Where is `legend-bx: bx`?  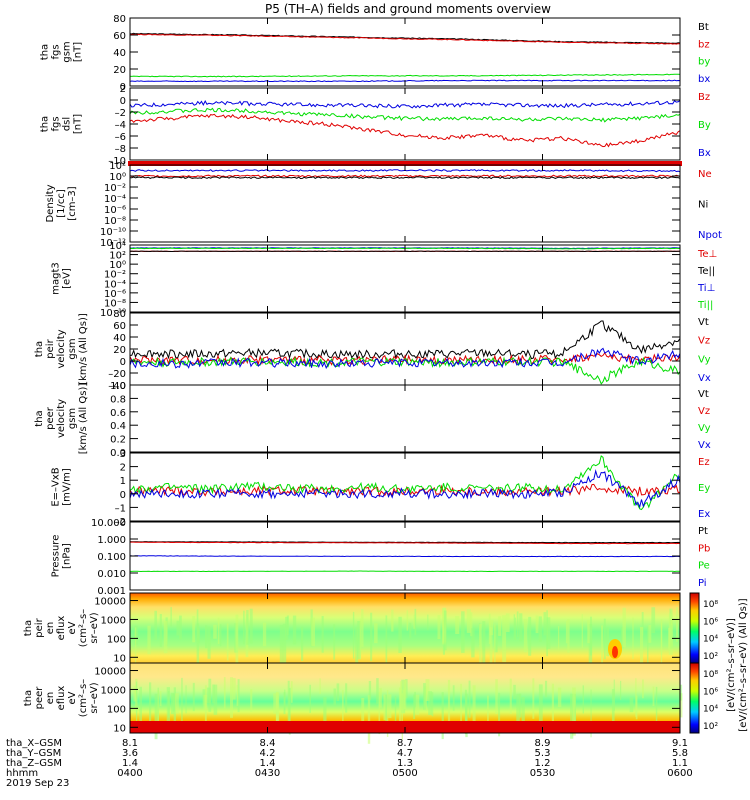 legend-bx: bx is located at coordinates (704, 79).